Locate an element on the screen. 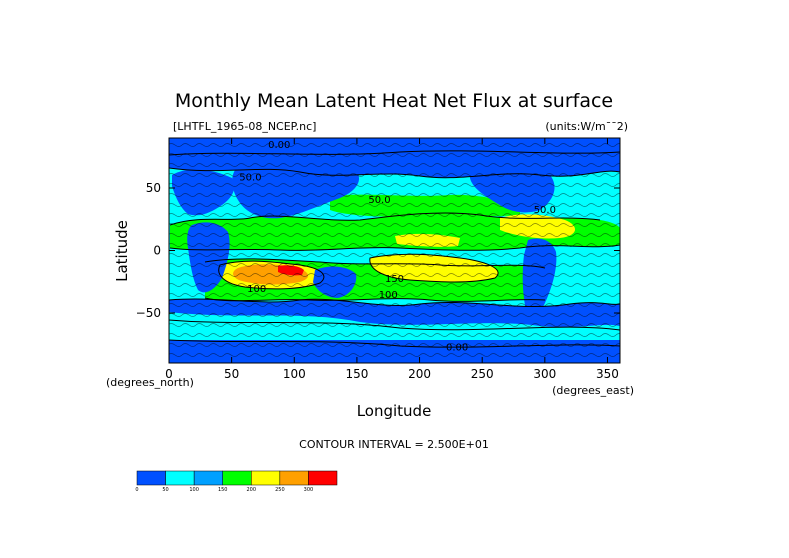  file-label: [LHTFL_1965-08_NCEP.nc] is located at coordinates (244, 126).